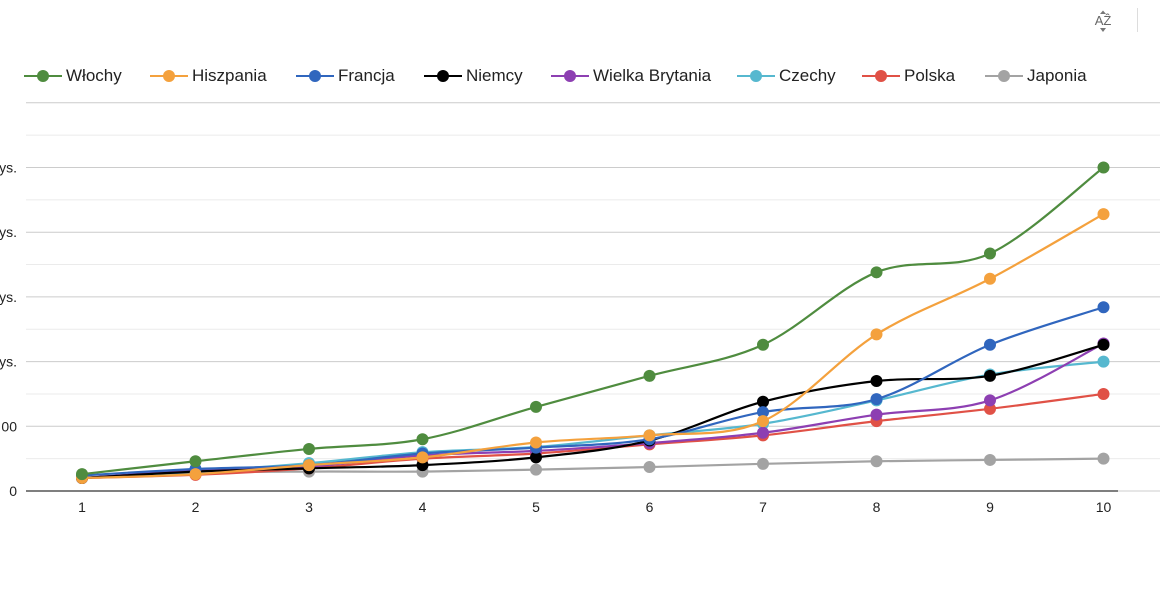 The width and height of the screenshot is (1160, 616). I want to click on y-tick-label: 00, so click(9, 426).